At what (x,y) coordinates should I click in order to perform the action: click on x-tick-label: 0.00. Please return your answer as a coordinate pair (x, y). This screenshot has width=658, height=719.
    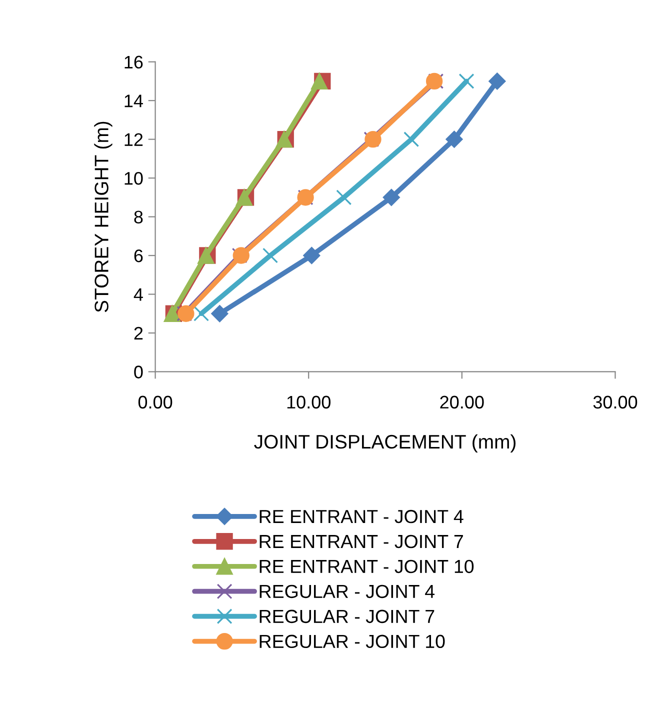
    Looking at the image, I should click on (155, 402).